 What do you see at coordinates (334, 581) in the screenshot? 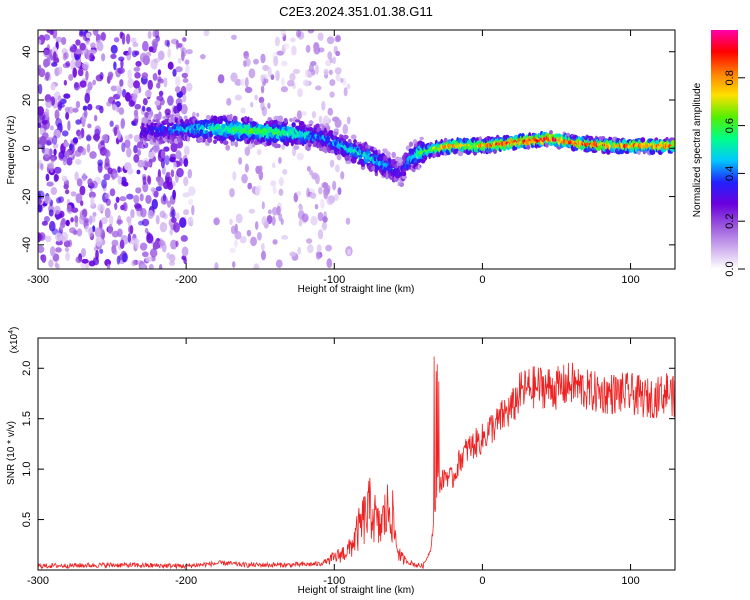
I see `x-tick-label: -100` at bounding box center [334, 581].